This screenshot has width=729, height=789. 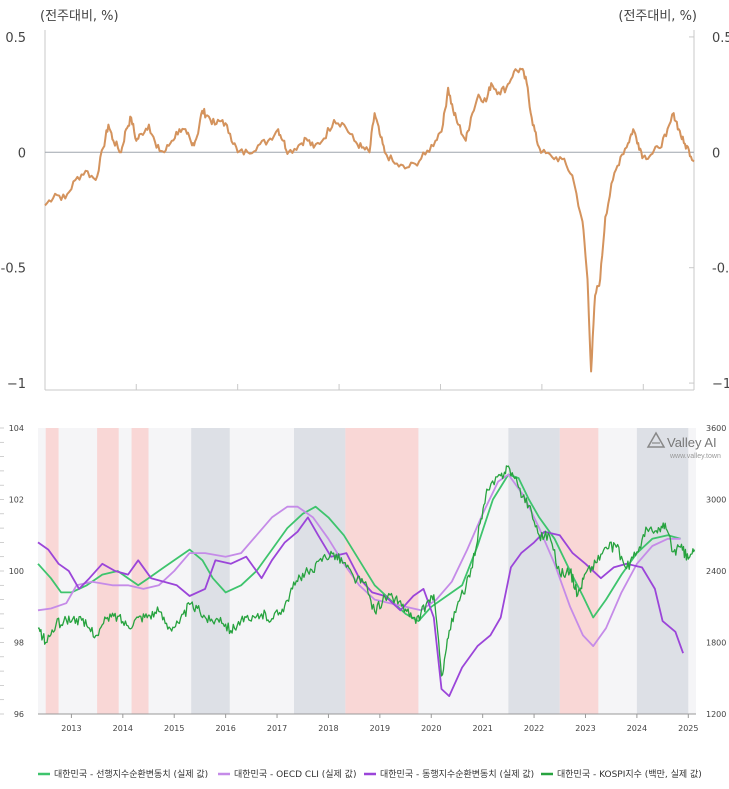 I want to click on top-ytick-left-1: 0, so click(x=22, y=153).